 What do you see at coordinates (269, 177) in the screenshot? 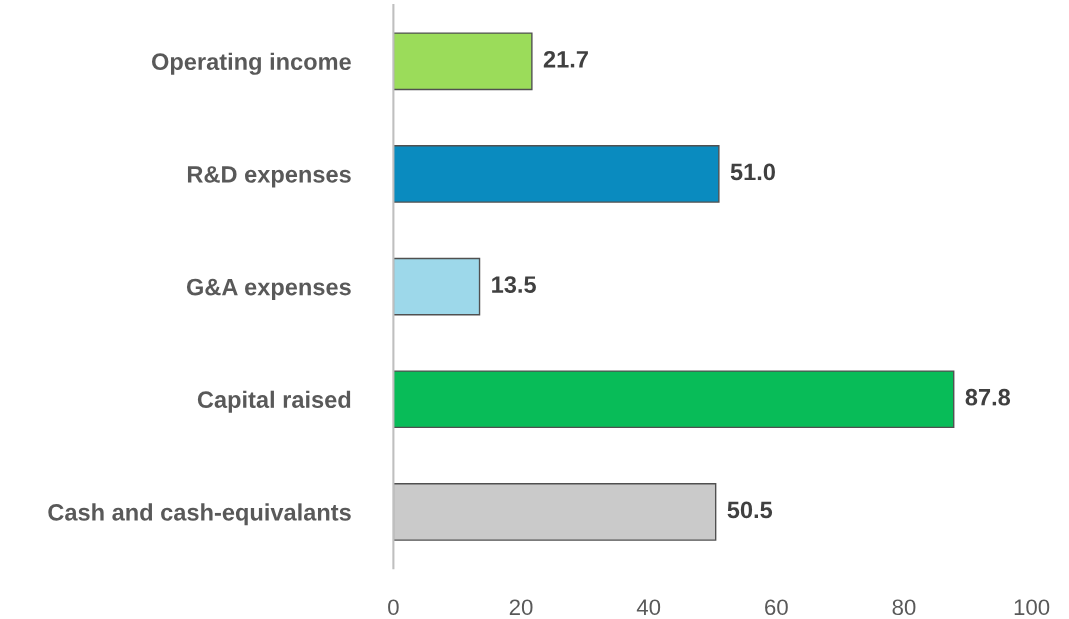
I see `y-tick-label: R&D expenses` at bounding box center [269, 177].